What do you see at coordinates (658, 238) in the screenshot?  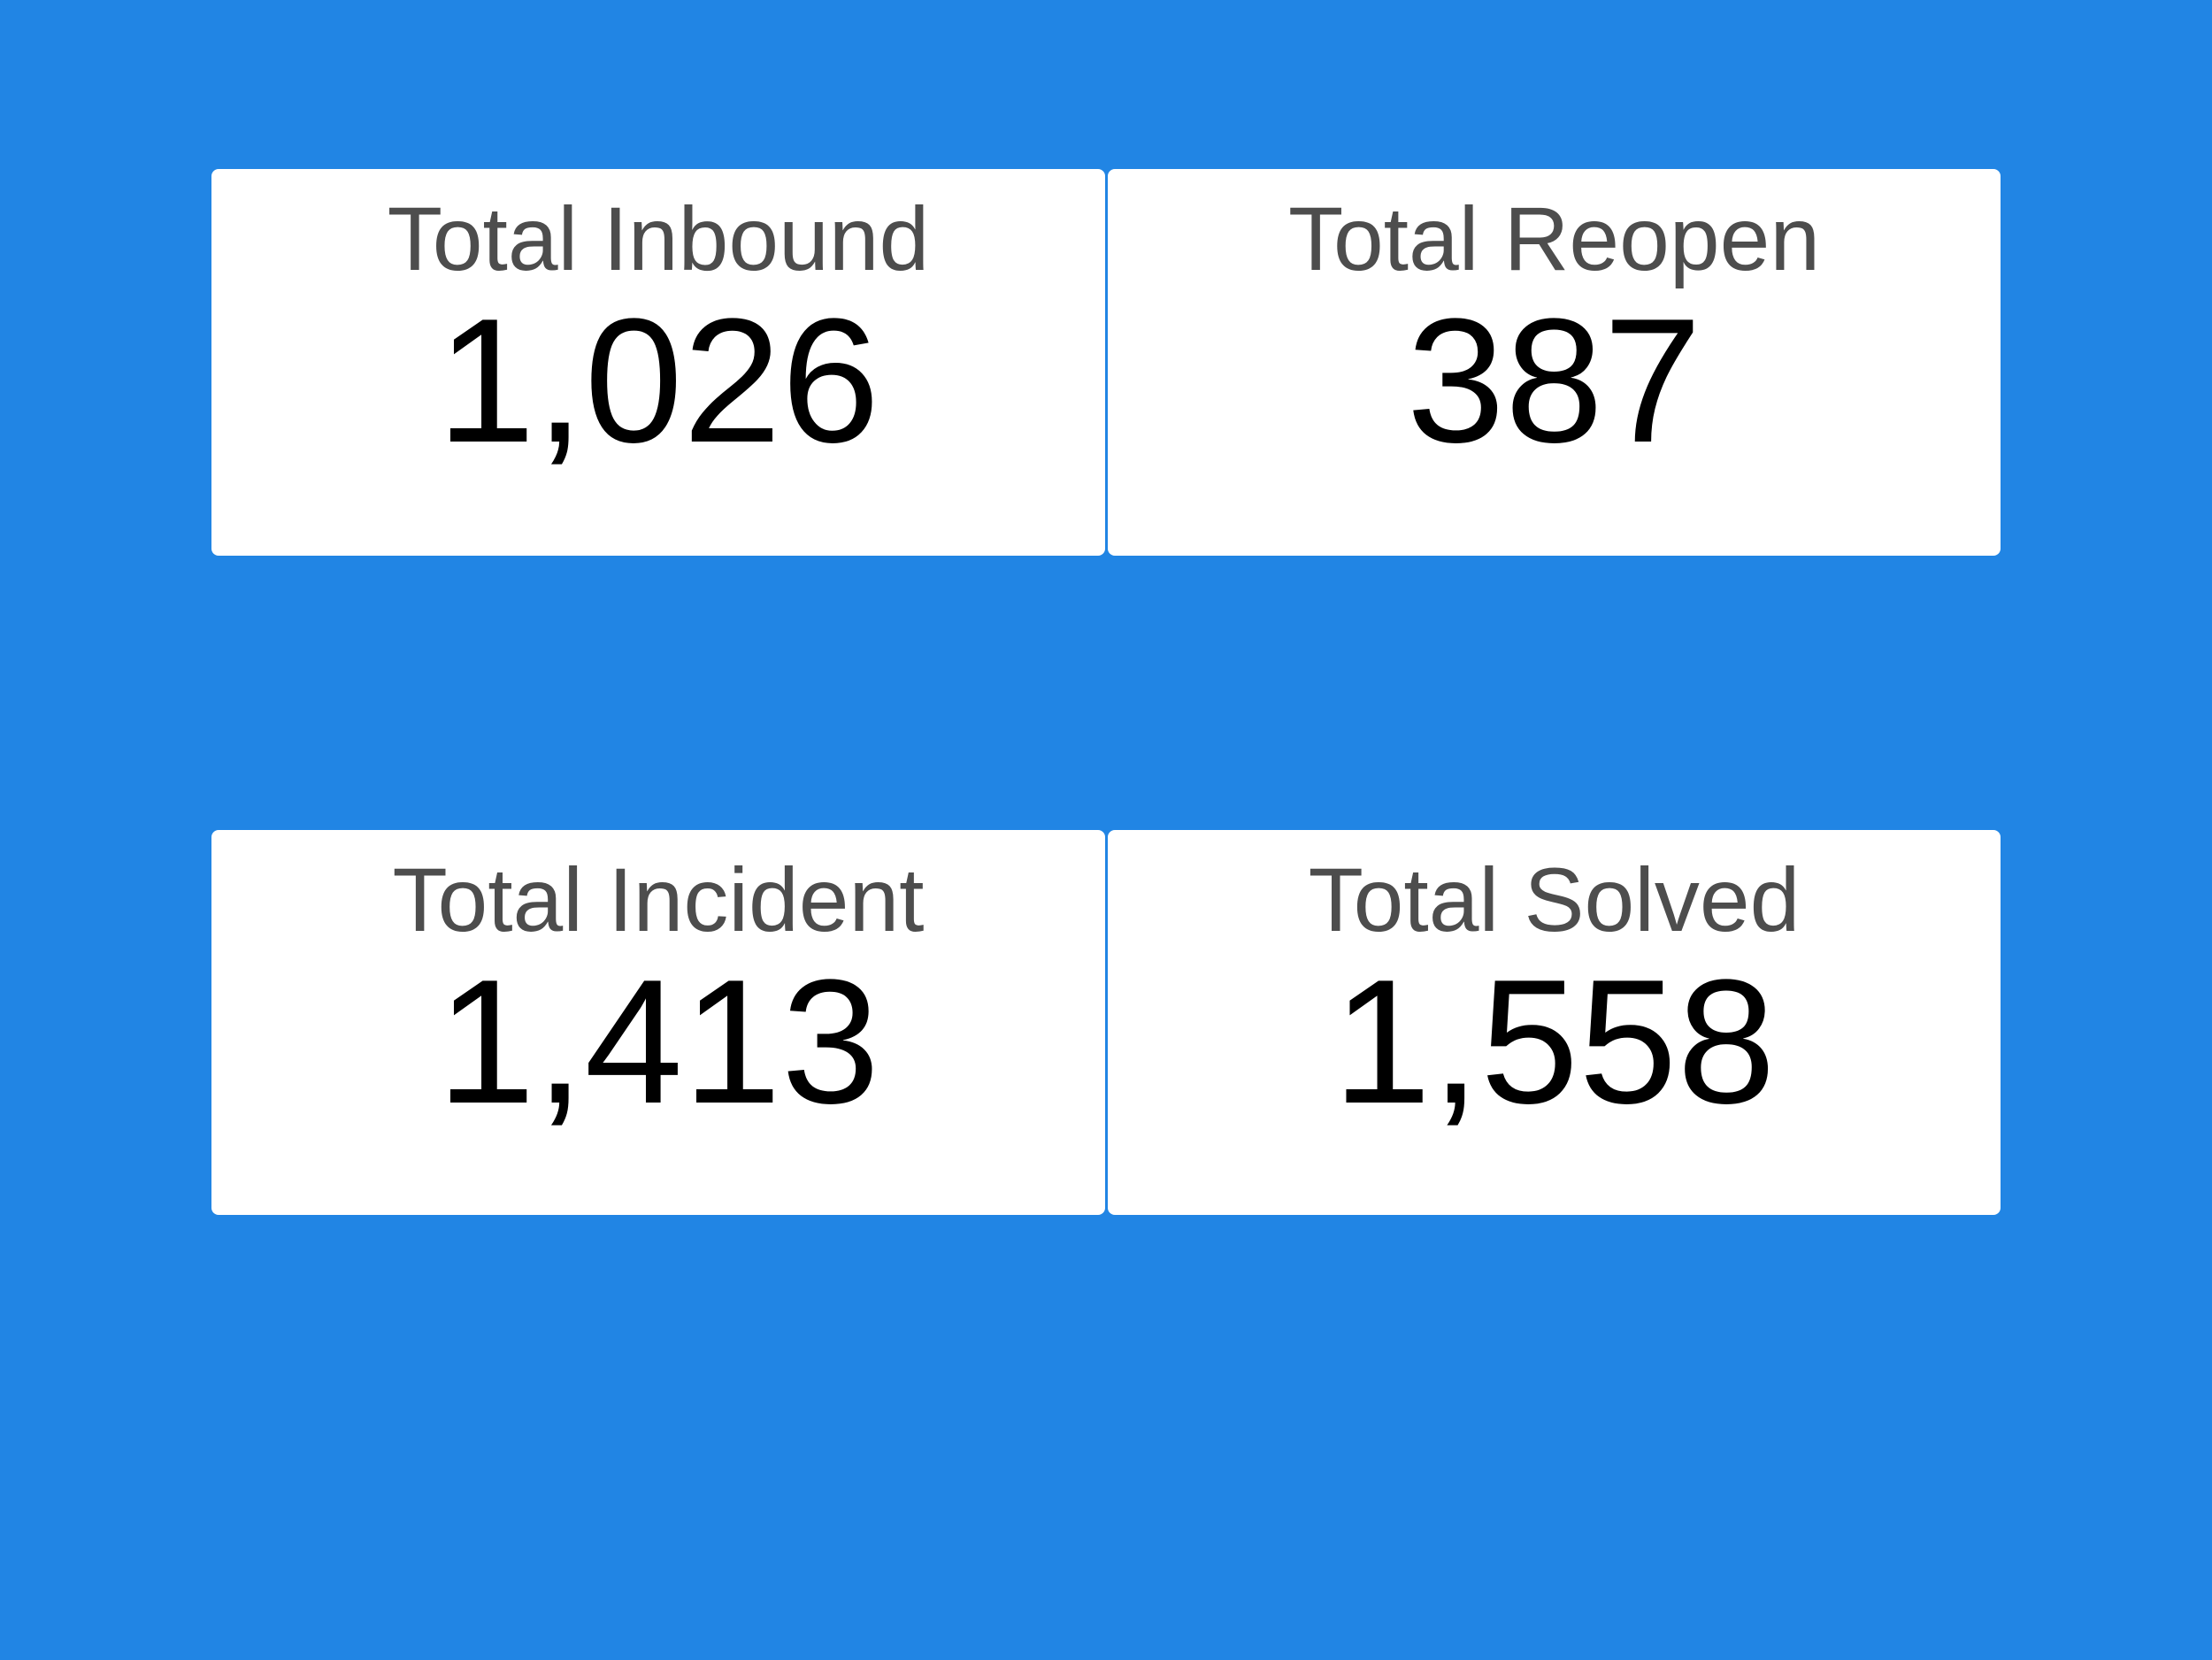 I see `scorecard-label: Total Inbound` at bounding box center [658, 238].